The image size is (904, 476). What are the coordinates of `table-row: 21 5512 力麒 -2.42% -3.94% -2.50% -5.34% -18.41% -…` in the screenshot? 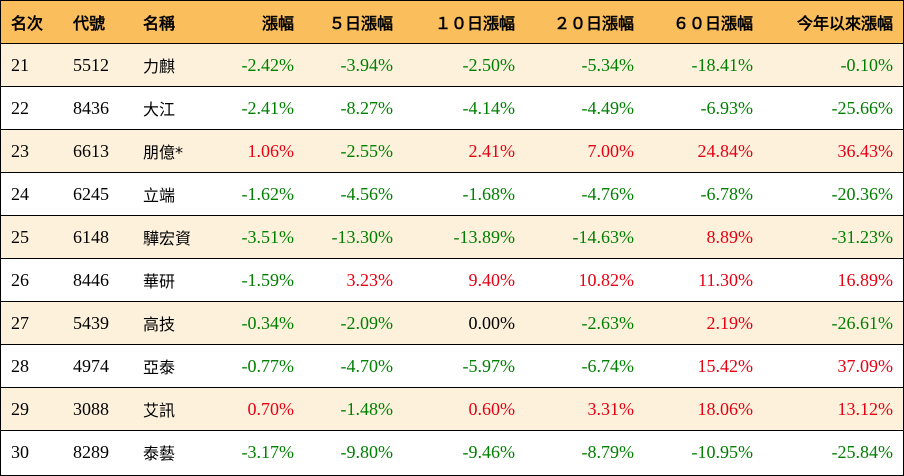 It's located at (452, 65).